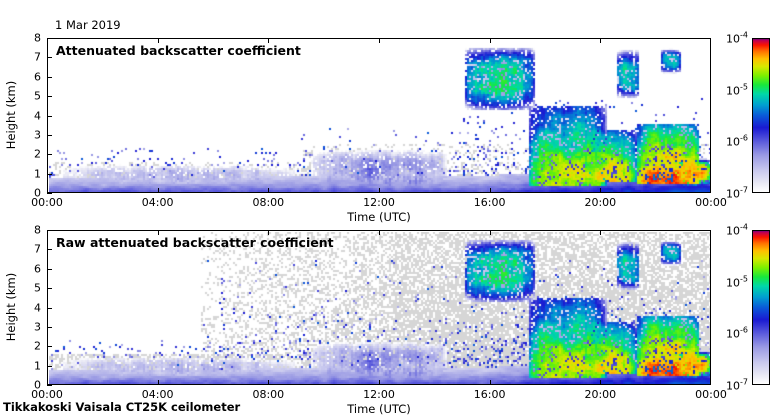 The image size is (780, 420). What do you see at coordinates (88, 25) in the screenshot?
I see `date-label: 1 Mar 2019` at bounding box center [88, 25].